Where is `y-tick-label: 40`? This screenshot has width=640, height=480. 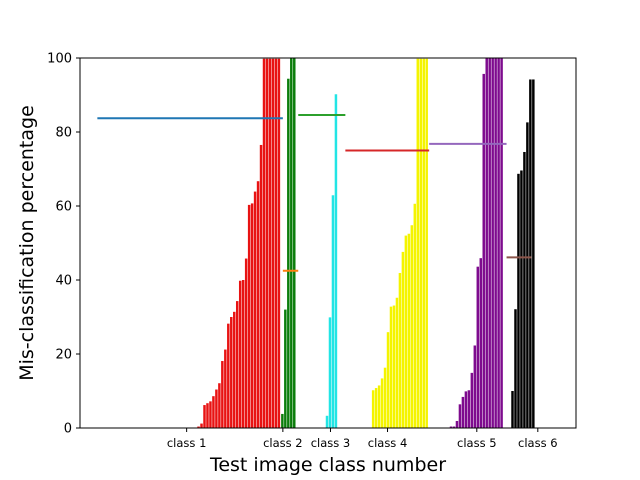
y-tick-label: 40 is located at coordinates (63, 281).